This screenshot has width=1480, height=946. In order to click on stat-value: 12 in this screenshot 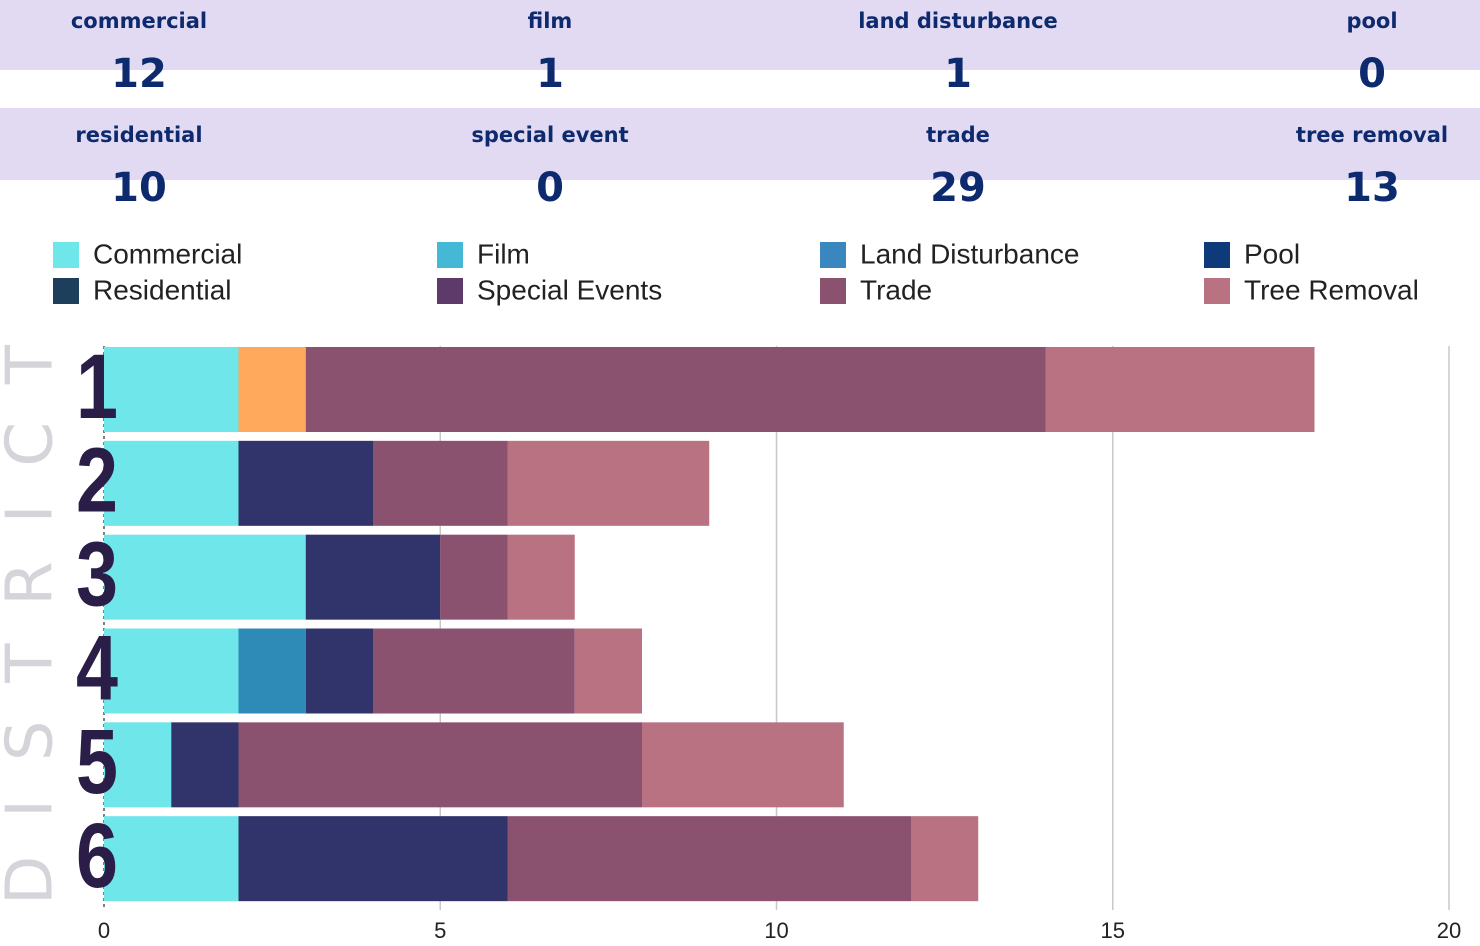, I will do `click(139, 74)`.